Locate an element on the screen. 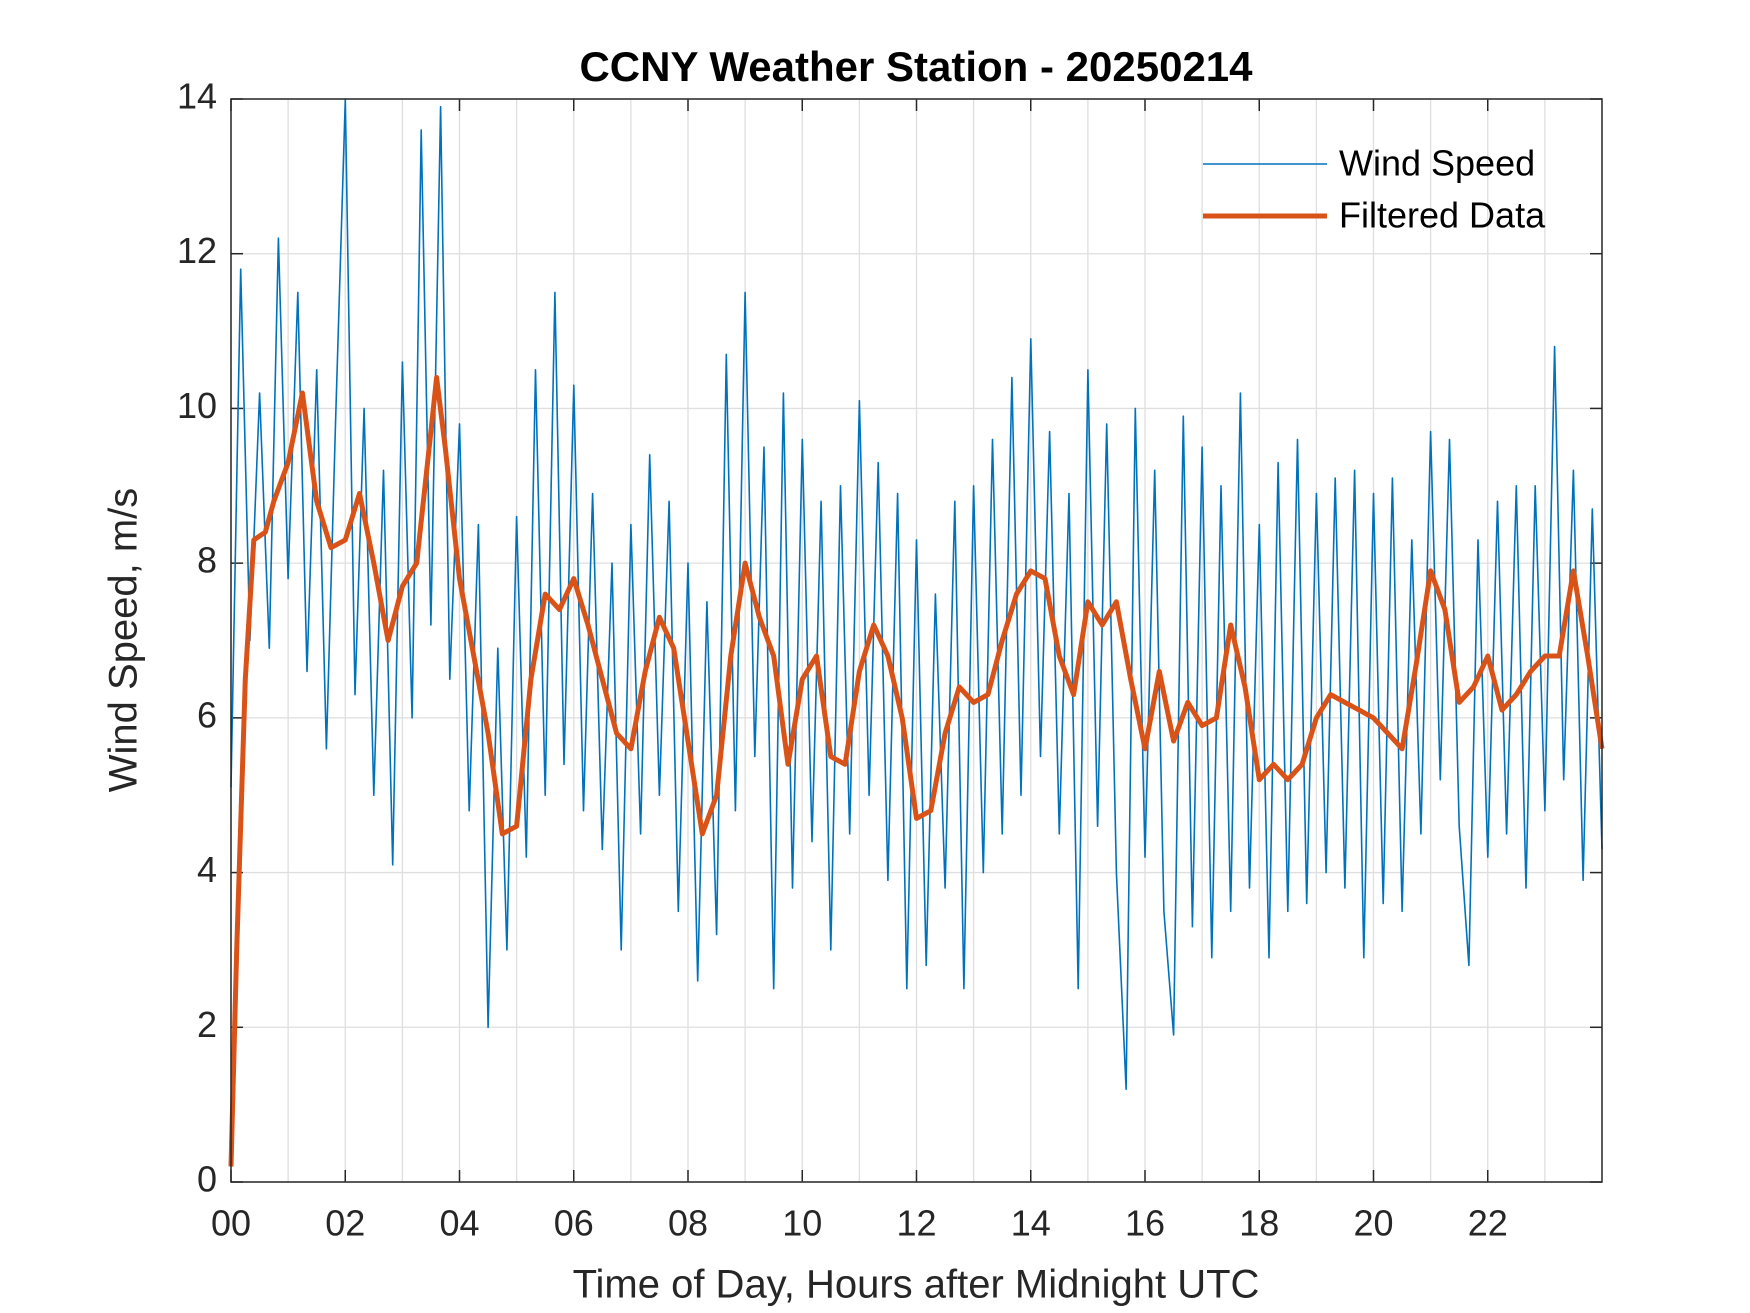 The width and height of the screenshot is (1750, 1313). x-tick-label: 20 is located at coordinates (1373, 1223).